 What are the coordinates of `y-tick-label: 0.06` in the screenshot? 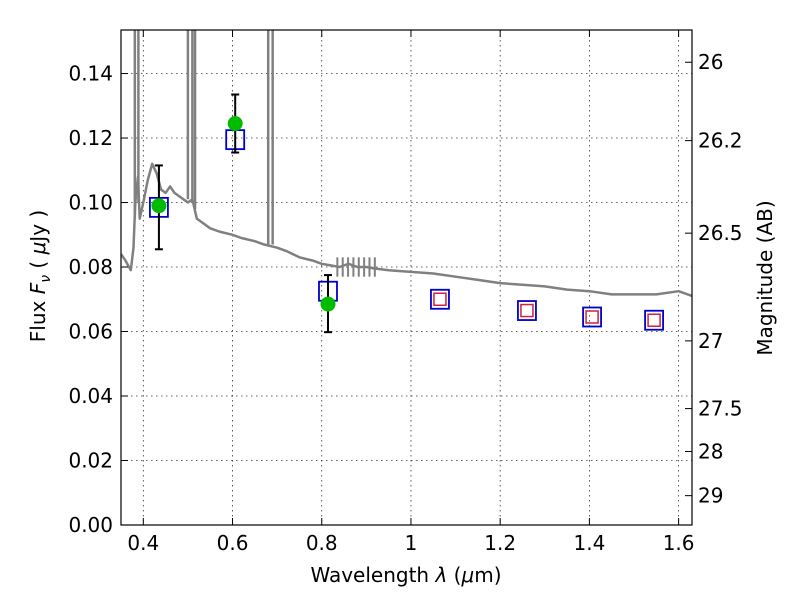 It's located at (90, 332).